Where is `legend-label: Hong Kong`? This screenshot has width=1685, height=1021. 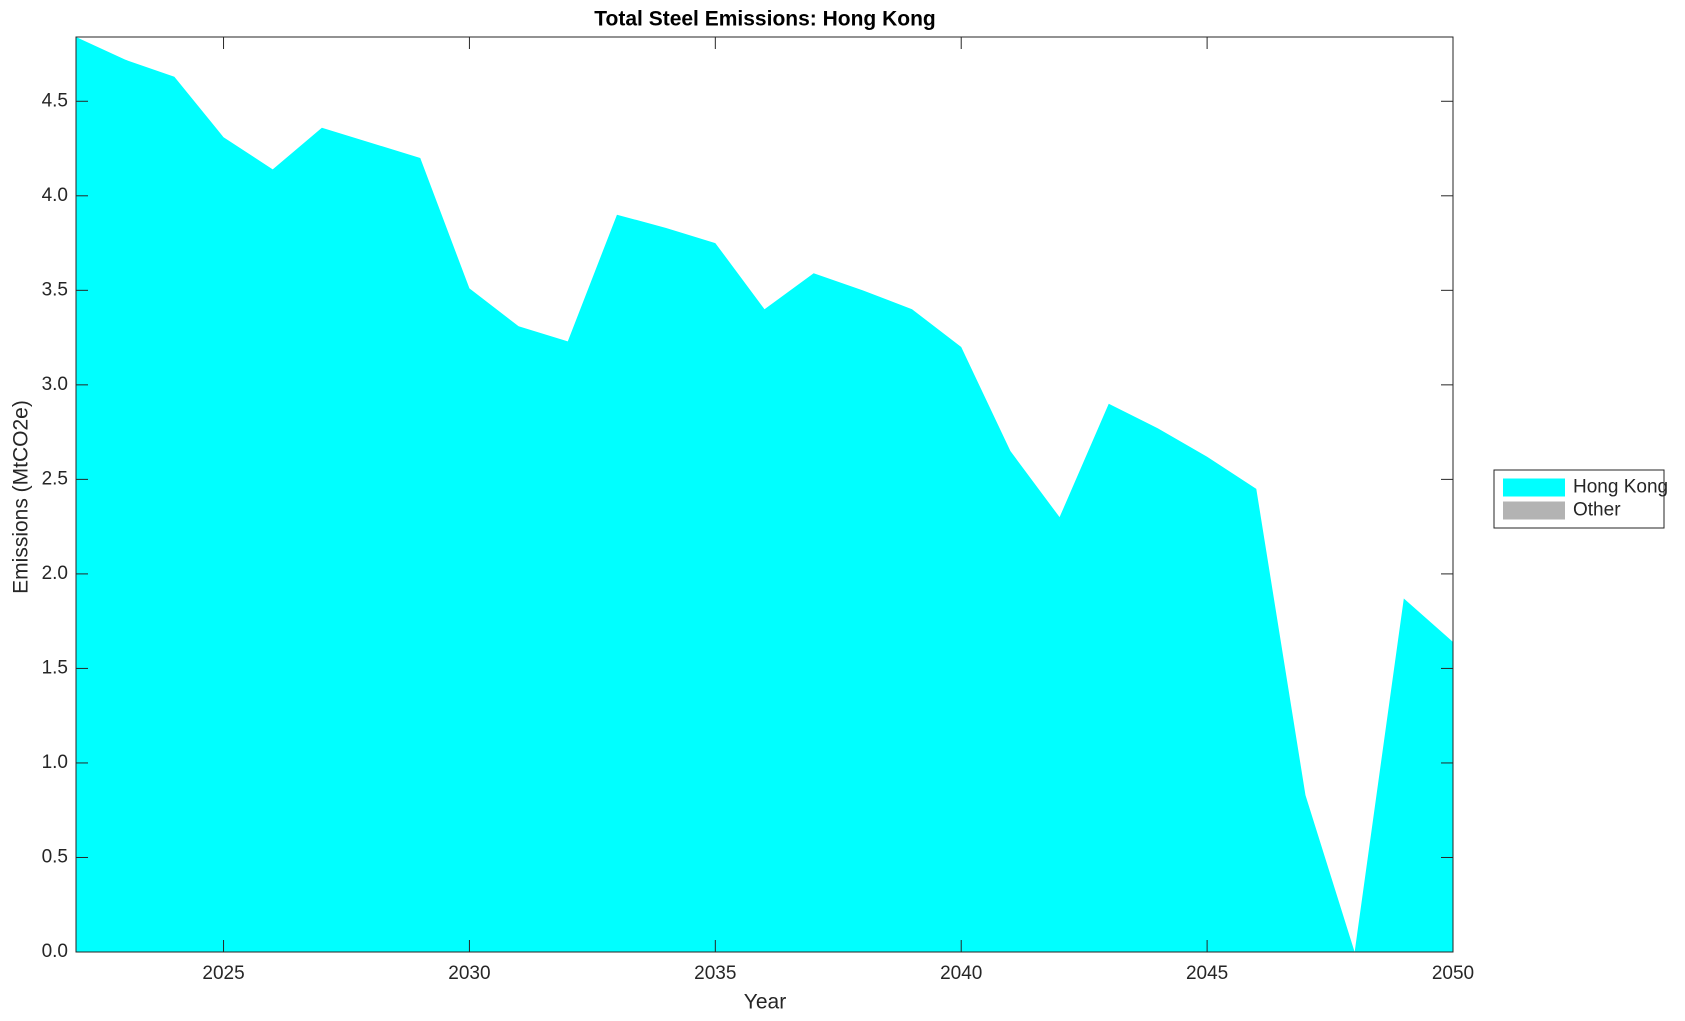 legend-label: Hong Kong is located at coordinates (1620, 487).